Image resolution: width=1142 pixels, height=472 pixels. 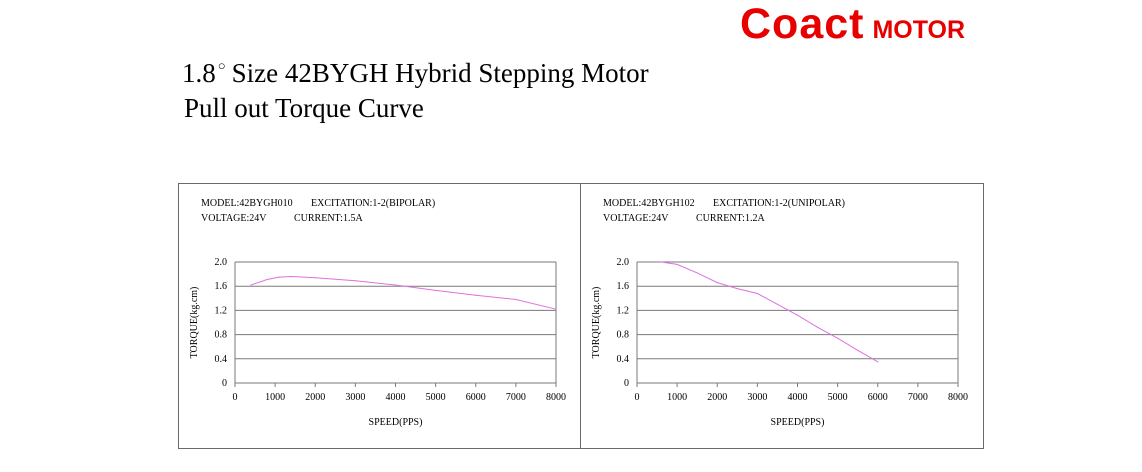 I want to click on brand-logo: Coact MOTOR, so click(x=853, y=24).